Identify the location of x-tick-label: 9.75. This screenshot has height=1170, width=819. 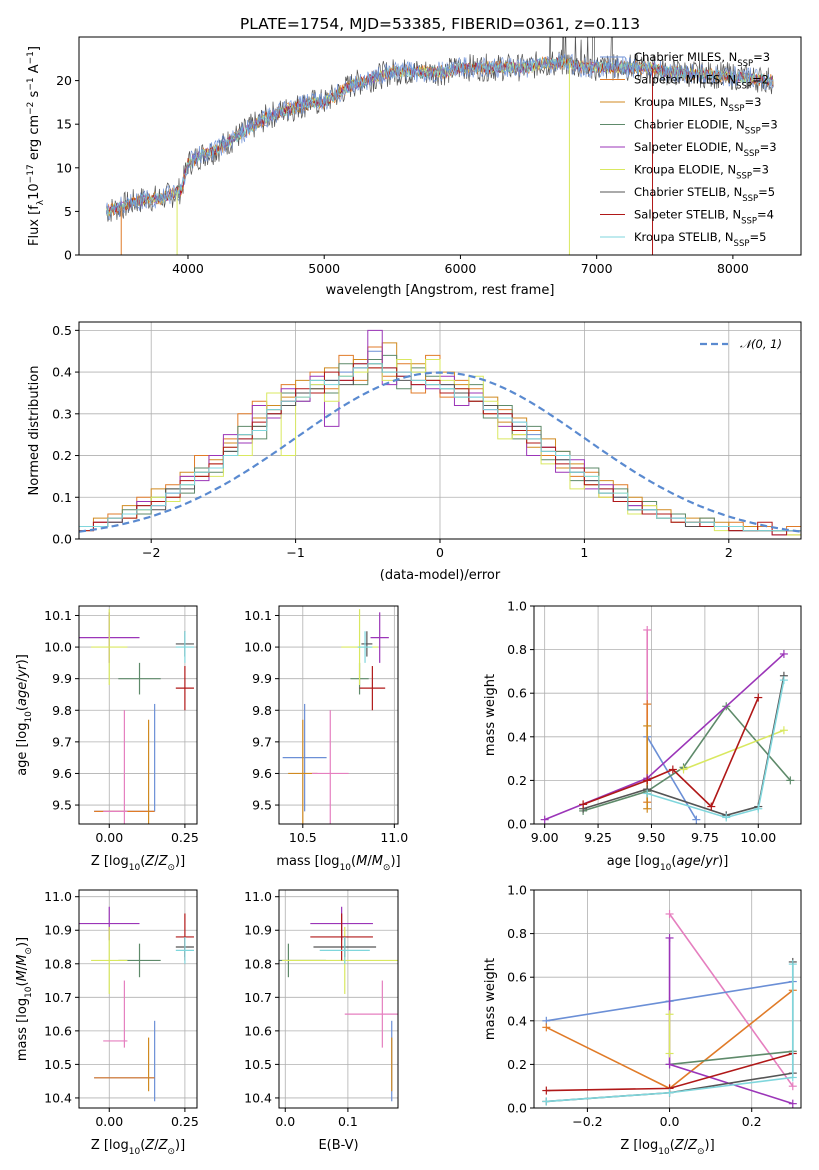
(705, 837).